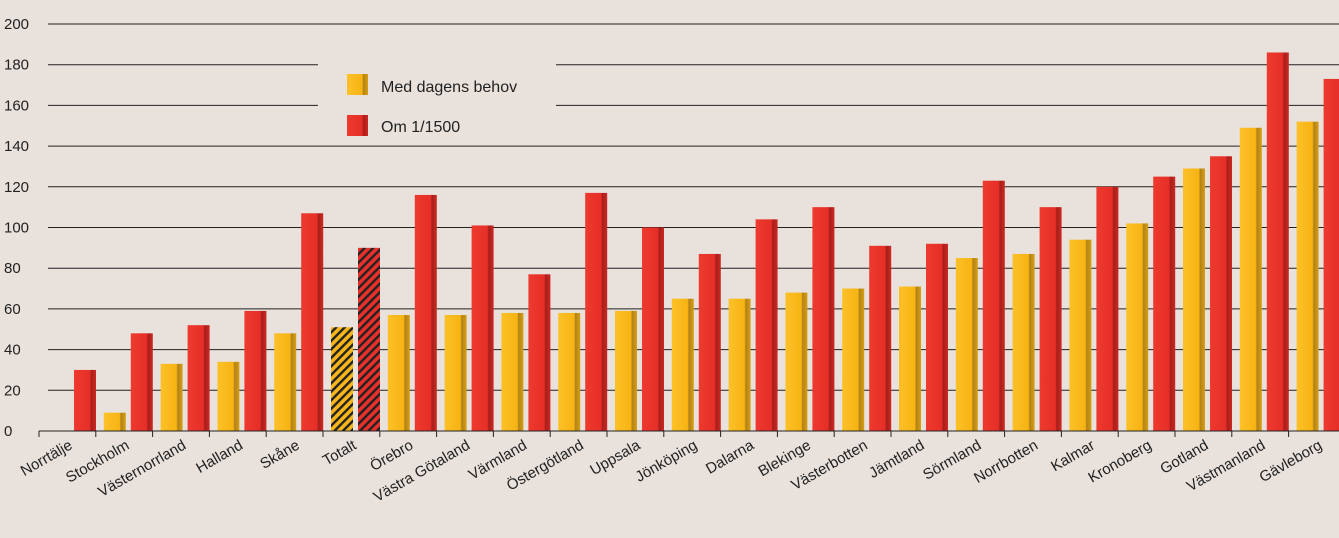 This screenshot has height=538, width=1339. What do you see at coordinates (16, 105) in the screenshot?
I see `y-tick-label: 160` at bounding box center [16, 105].